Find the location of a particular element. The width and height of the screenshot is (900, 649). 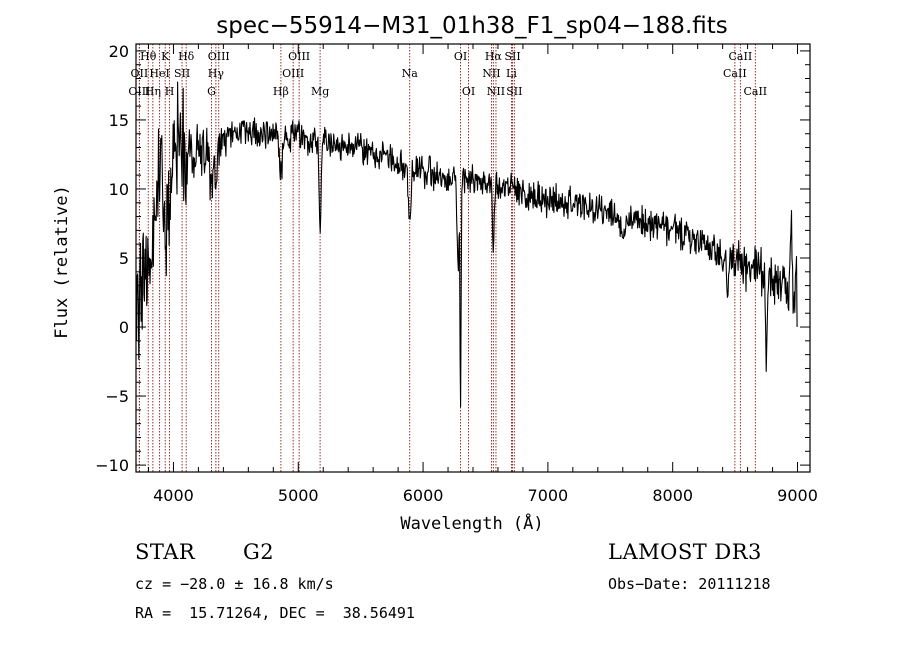

x-tick-label-4: 8000 is located at coordinates (672, 495).